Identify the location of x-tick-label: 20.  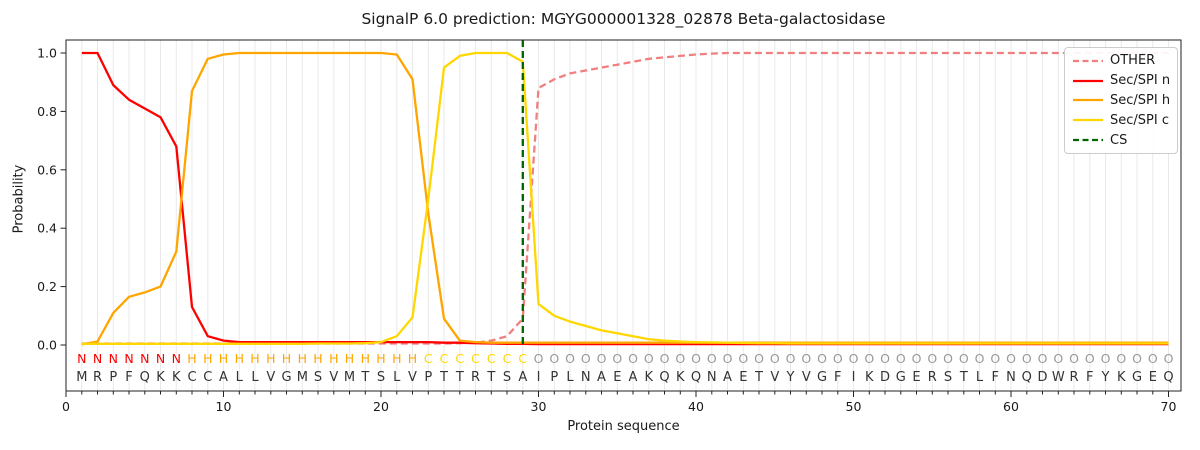
(381, 406).